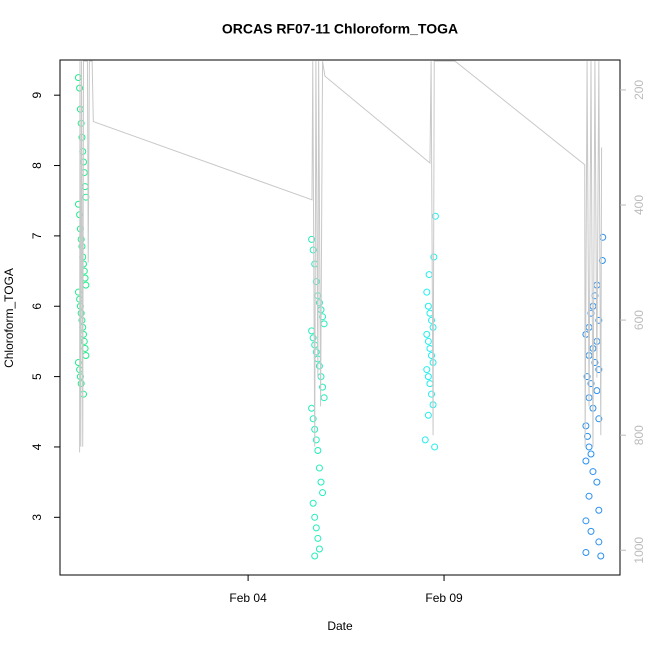  What do you see at coordinates (37, 517) in the screenshot?
I see `y-tick-label: 3` at bounding box center [37, 517].